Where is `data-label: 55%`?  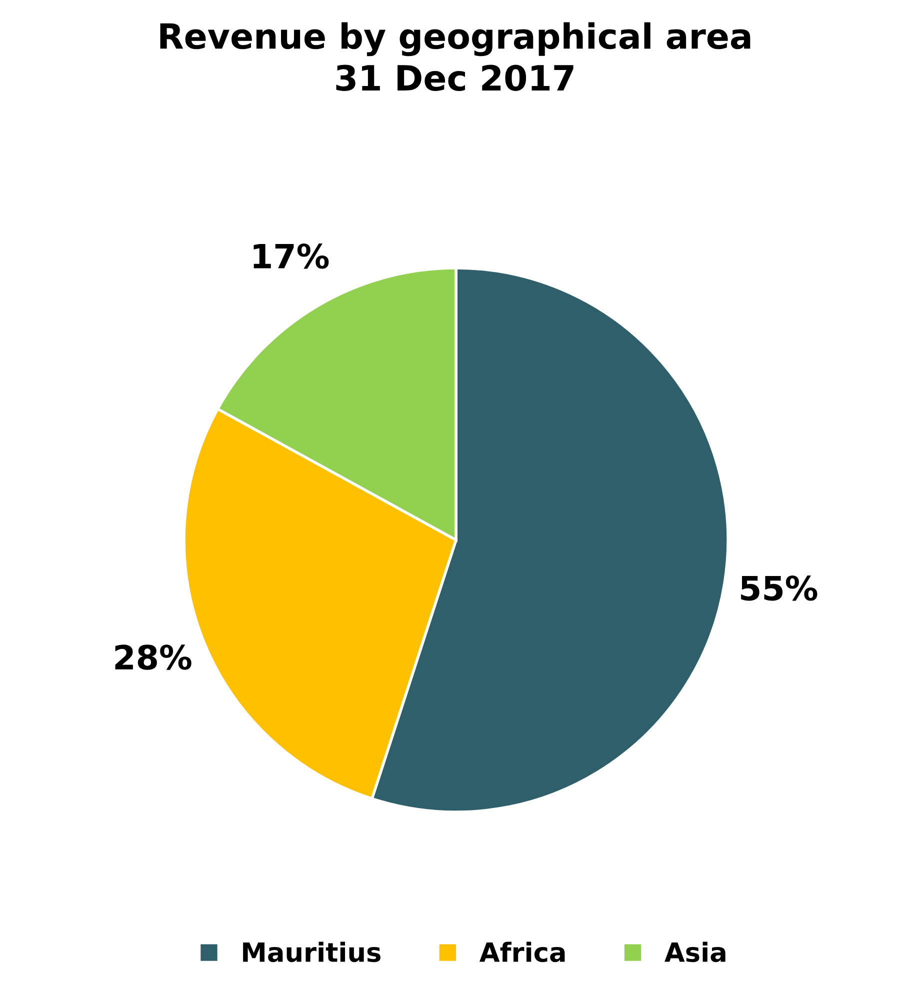 data-label: 55% is located at coordinates (779, 588).